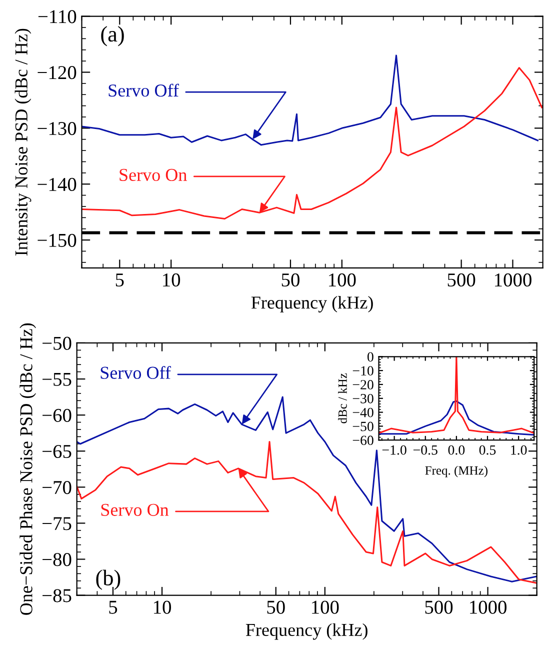 The image size is (545, 652). I want to click on x-tick-label: 1.0, so click(519, 450).